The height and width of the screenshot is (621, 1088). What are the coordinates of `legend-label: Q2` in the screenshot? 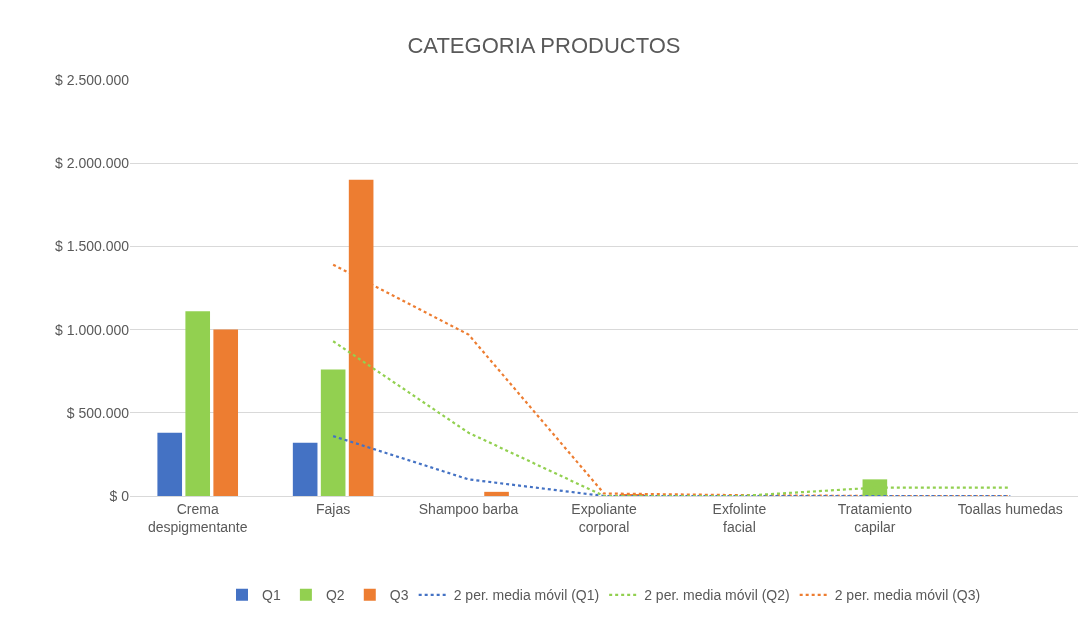 It's located at (335, 595).